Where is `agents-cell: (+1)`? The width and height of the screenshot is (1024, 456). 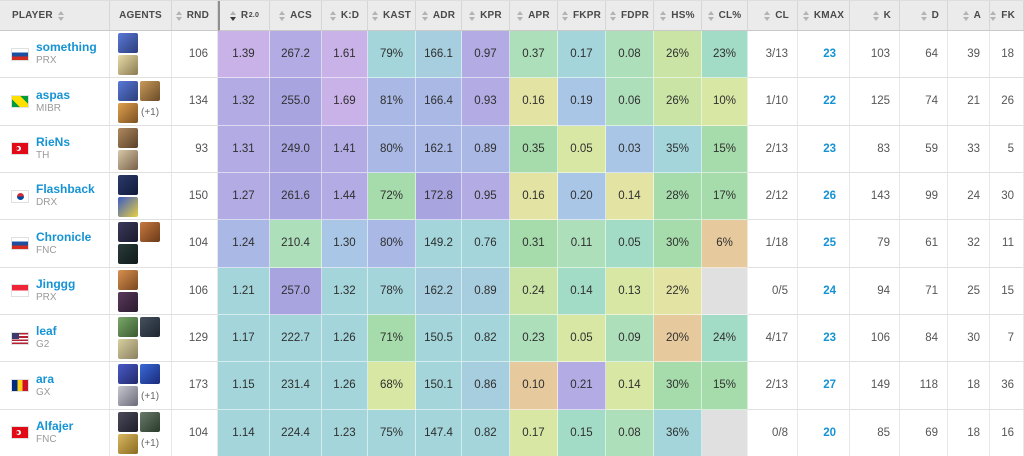 agents-cell: (+1) is located at coordinates (141, 432).